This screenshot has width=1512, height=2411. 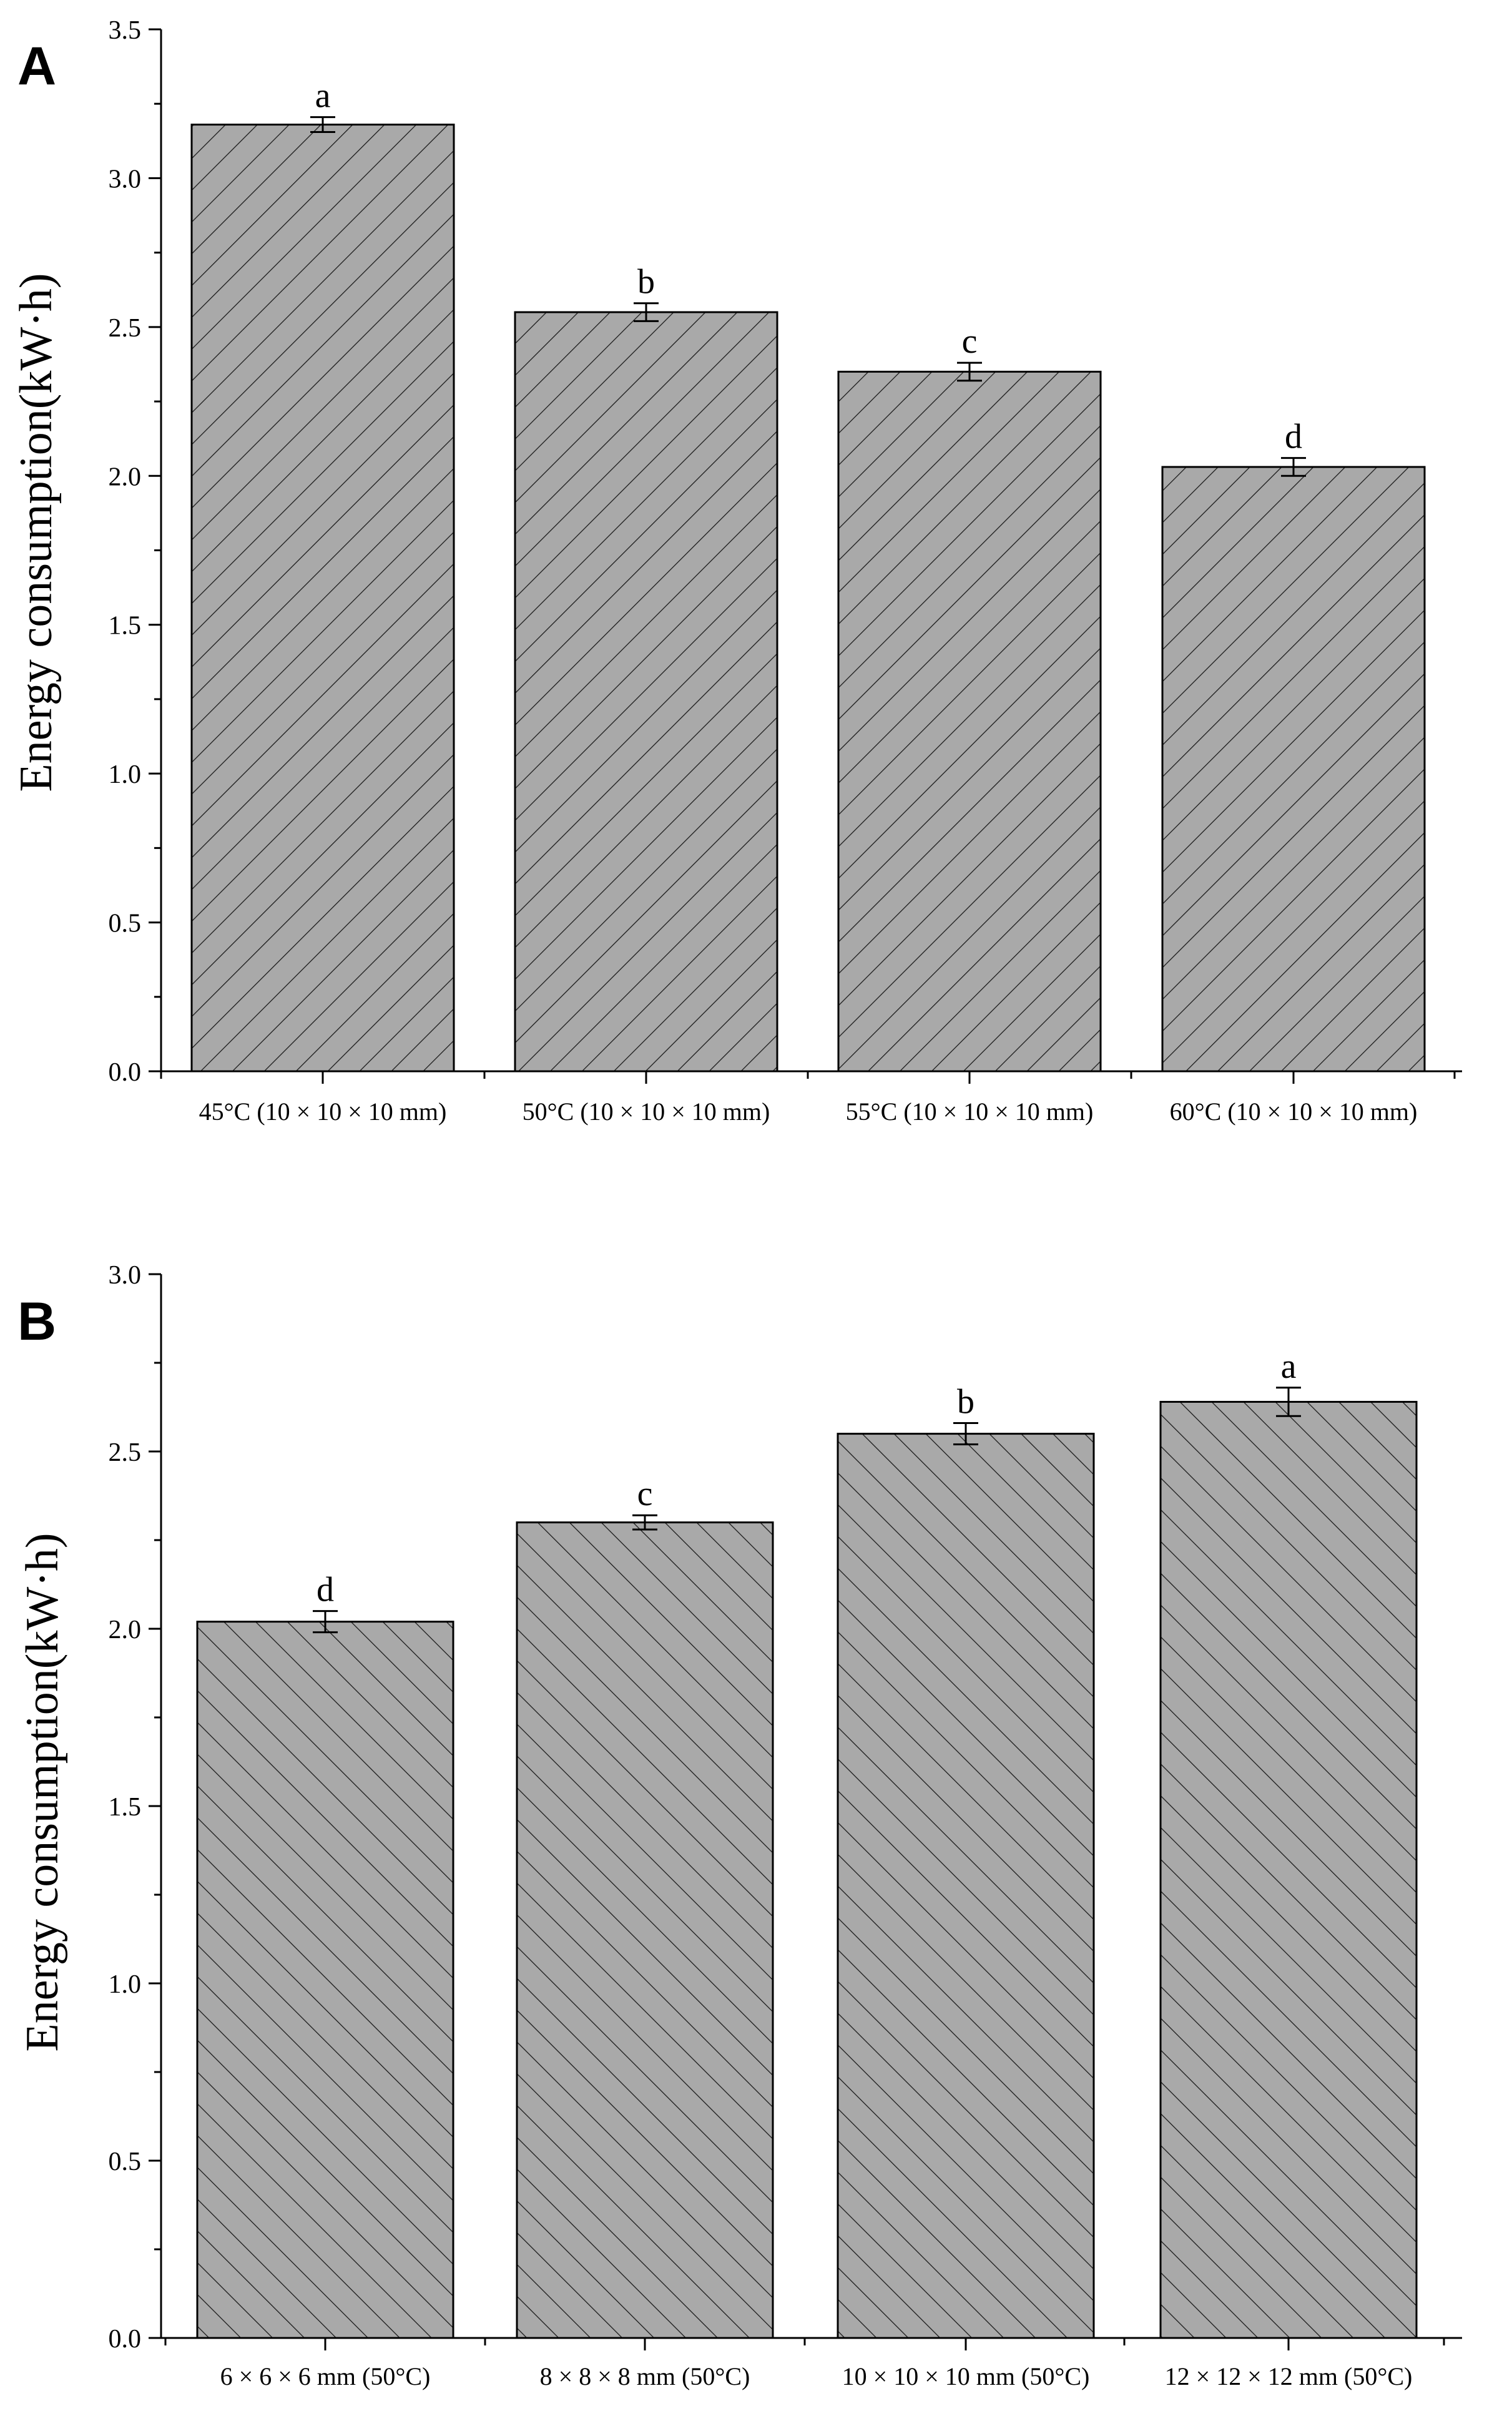 What do you see at coordinates (646, 1111) in the screenshot?
I see `panel-a-x-tick-label-2: 50°C (10 × 10 × 10 mm)` at bounding box center [646, 1111].